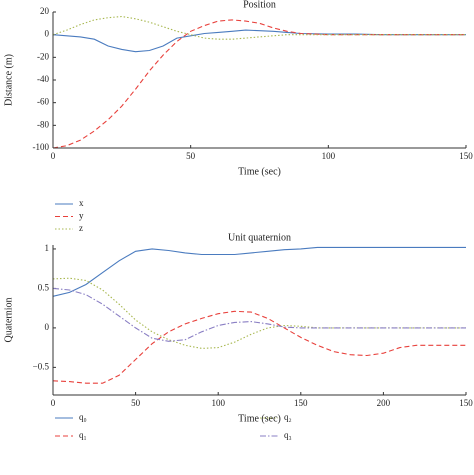 Image resolution: width=474 pixels, height=475 pixels. I want to click on legend-label: z, so click(81, 228).